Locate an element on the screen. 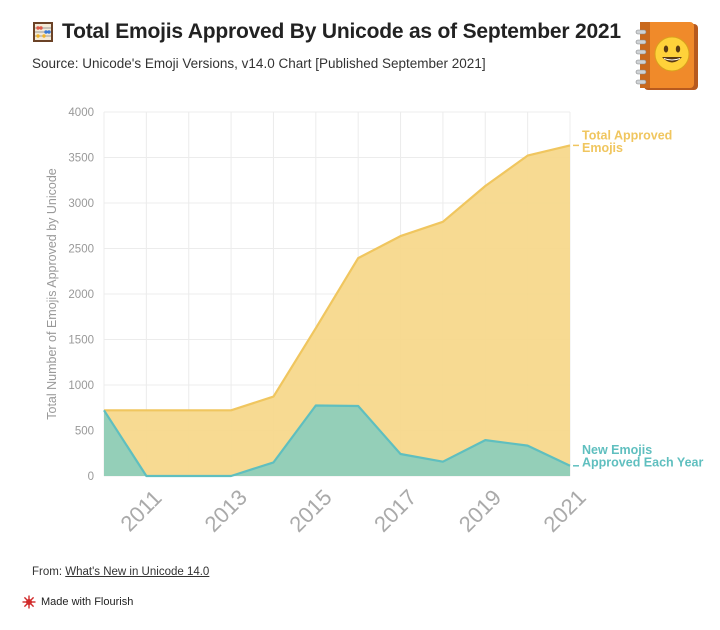  y-axis-ticks: 0 500 1000 1500 2000 2500 3000 3500 4000 is located at coordinates (81, 295).